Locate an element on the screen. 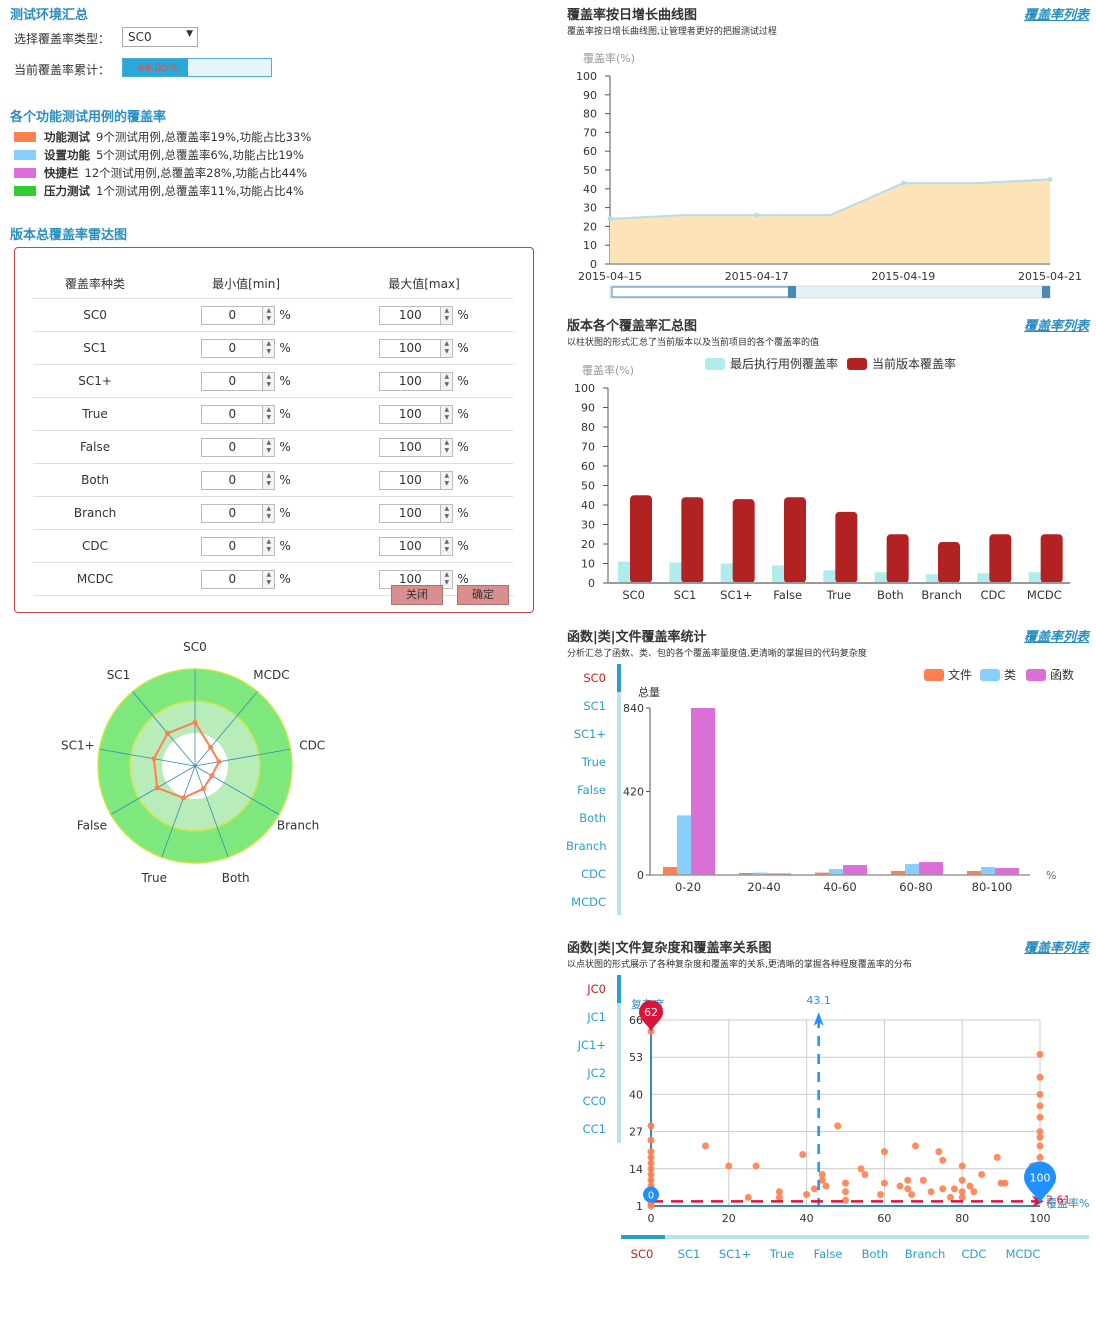 This screenshot has height=1318, width=1096. confirm-button: 确定 is located at coordinates (483, 595).